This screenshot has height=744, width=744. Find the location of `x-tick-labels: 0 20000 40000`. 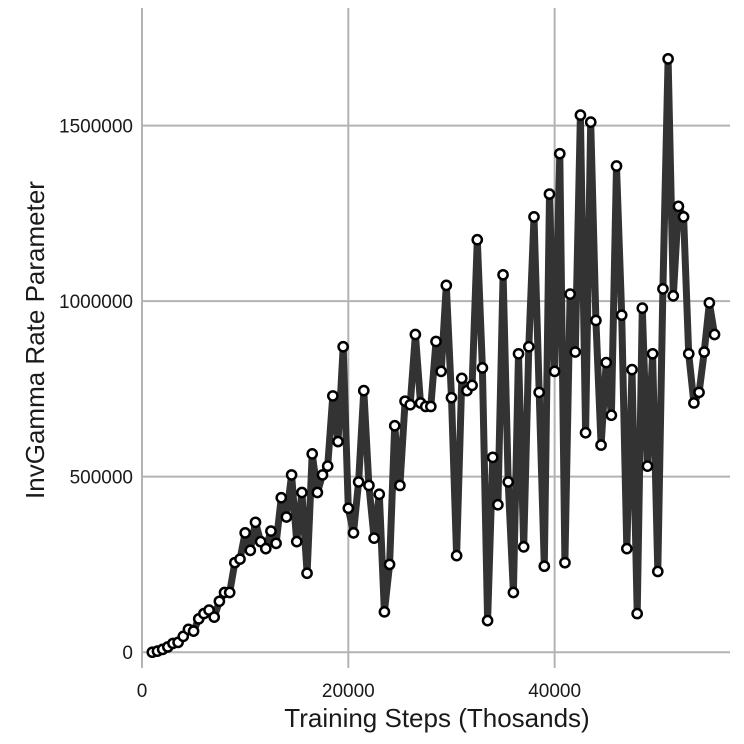

x-tick-labels: 0 20000 40000 is located at coordinates (359, 691).